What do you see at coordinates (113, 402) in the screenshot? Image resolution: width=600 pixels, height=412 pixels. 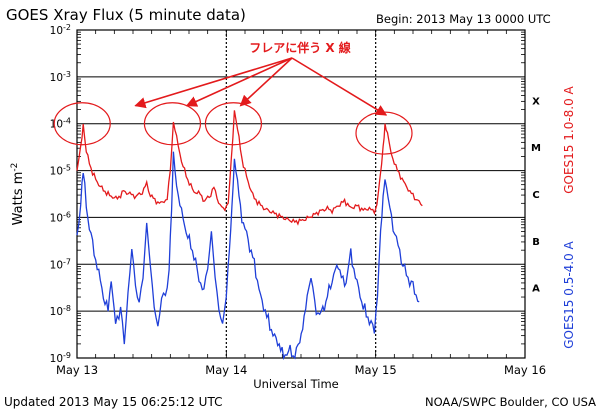 I see `footer-updated: Updated 2013 May 15 06:25:12 UTC` at bounding box center [113, 402].